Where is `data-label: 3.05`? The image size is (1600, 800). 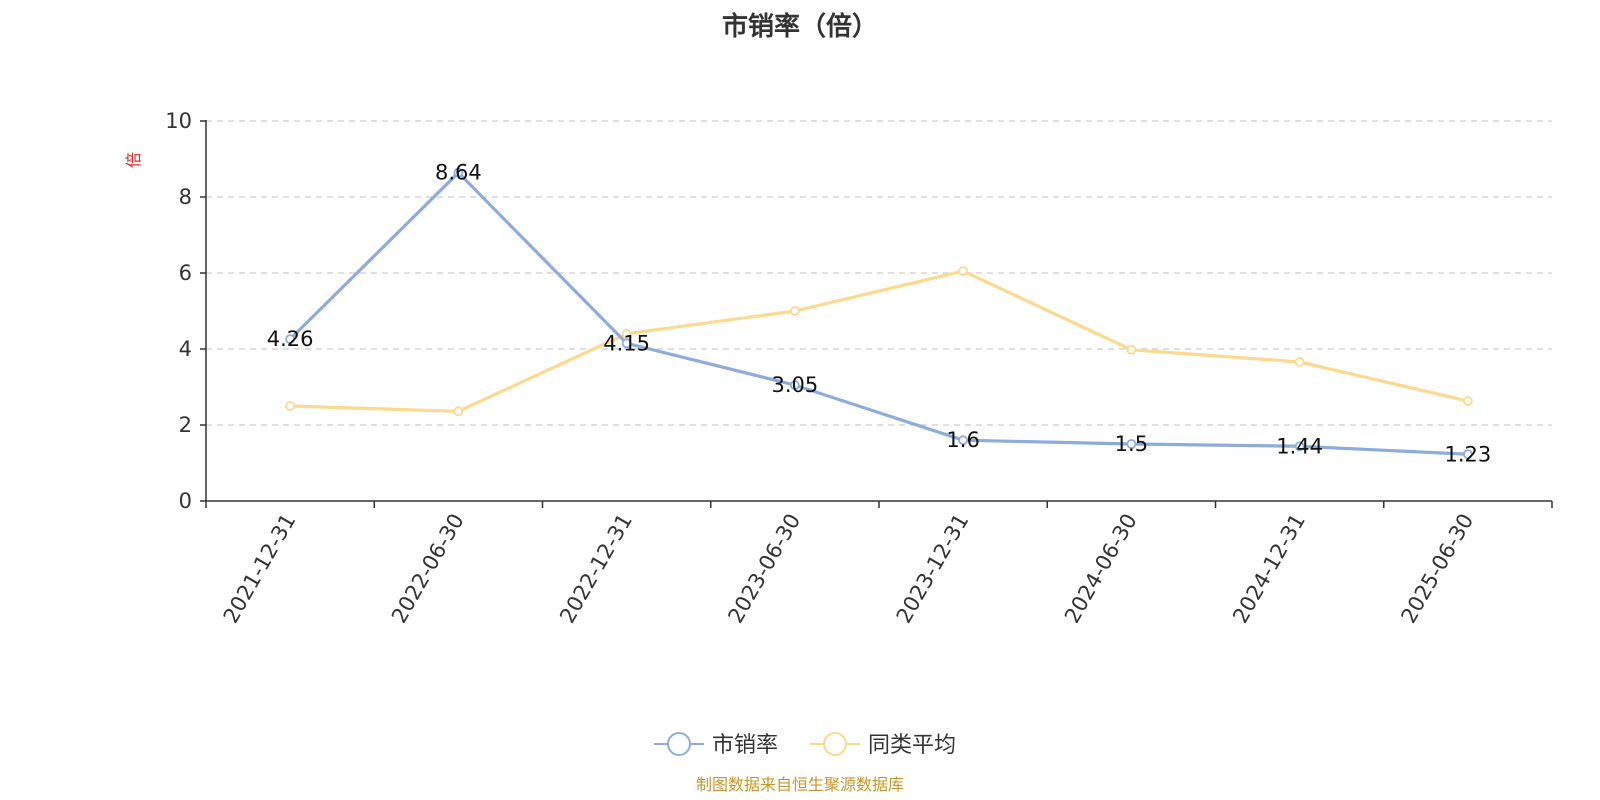 data-label: 3.05 is located at coordinates (794, 385).